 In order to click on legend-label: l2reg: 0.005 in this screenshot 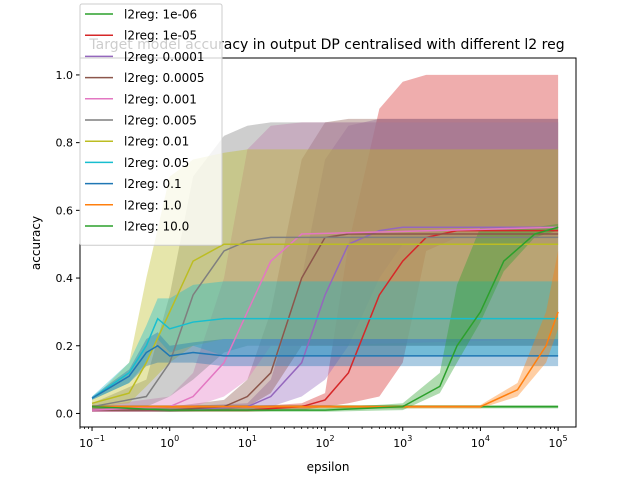, I will do `click(160, 121)`.